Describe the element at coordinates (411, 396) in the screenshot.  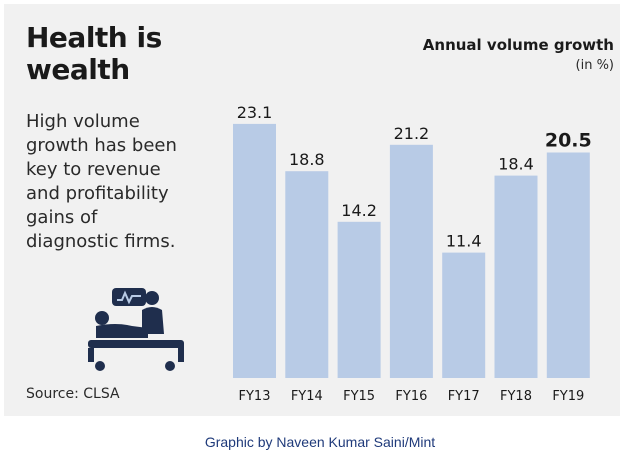
I see `x-tick-fy16: FY16` at that location.